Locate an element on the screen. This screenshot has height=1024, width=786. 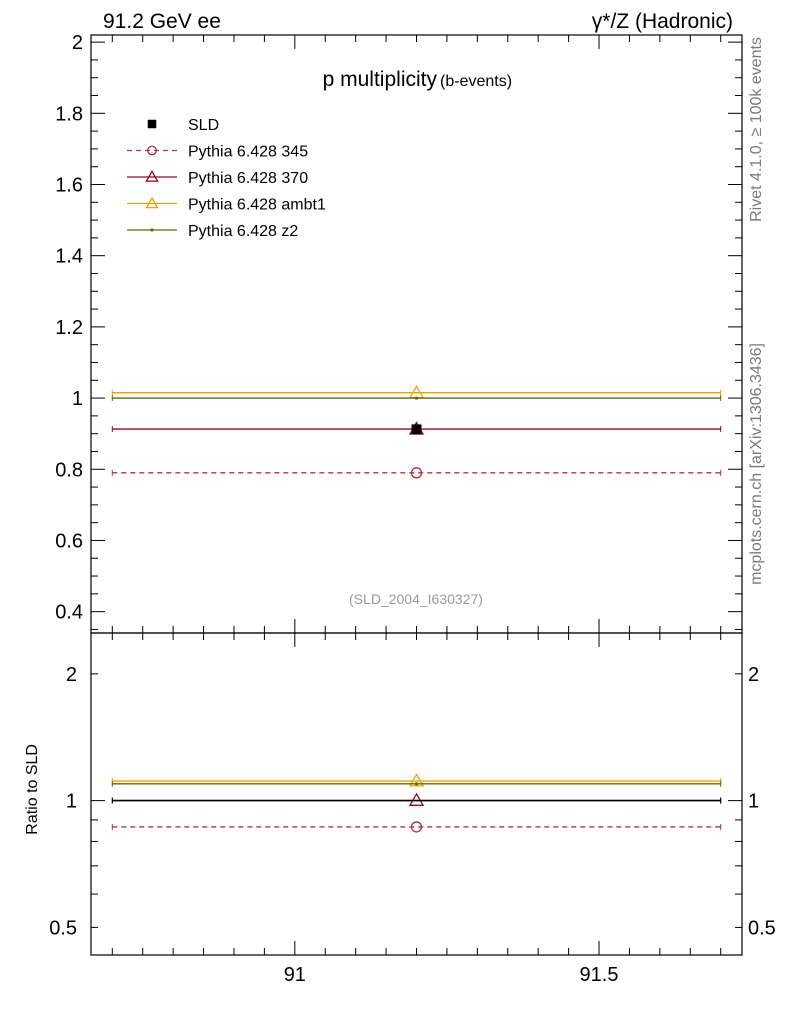
main-y-tick-label: 0.6 is located at coordinates (69, 541).